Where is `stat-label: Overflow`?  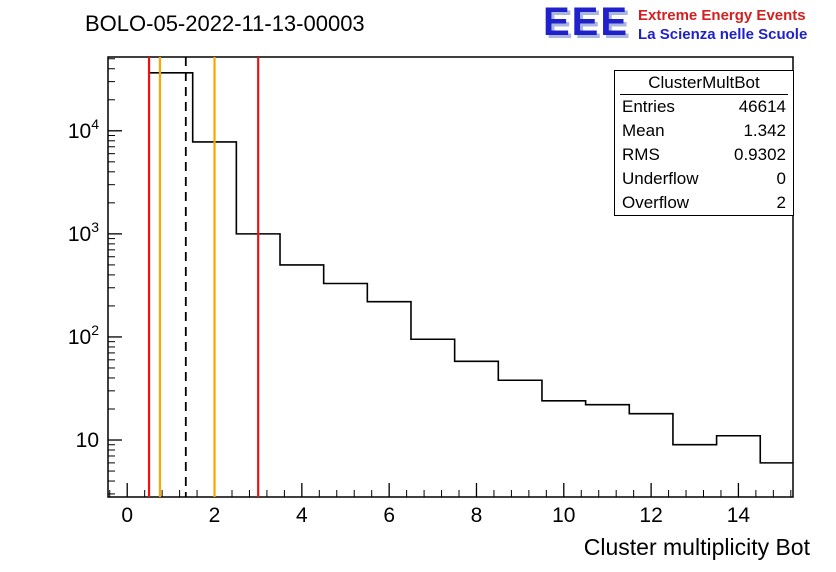 stat-label: Overflow is located at coordinates (656, 202).